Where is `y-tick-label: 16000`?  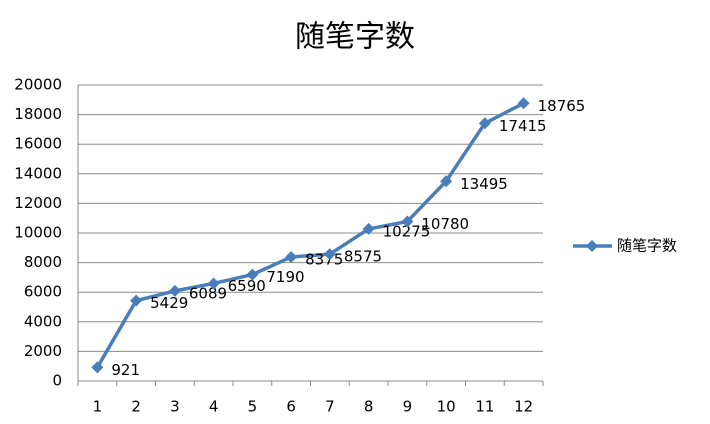
y-tick-label: 16000 is located at coordinates (38, 144).